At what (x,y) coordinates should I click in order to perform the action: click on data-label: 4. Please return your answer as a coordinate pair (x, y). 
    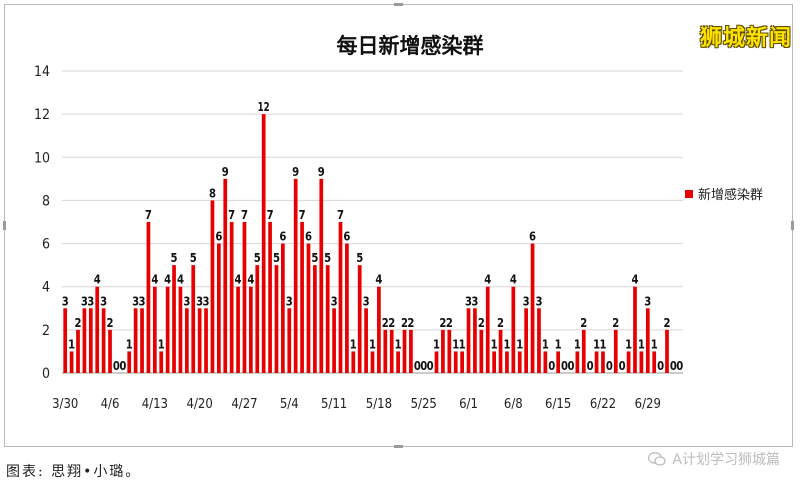
    Looking at the image, I should click on (513, 279).